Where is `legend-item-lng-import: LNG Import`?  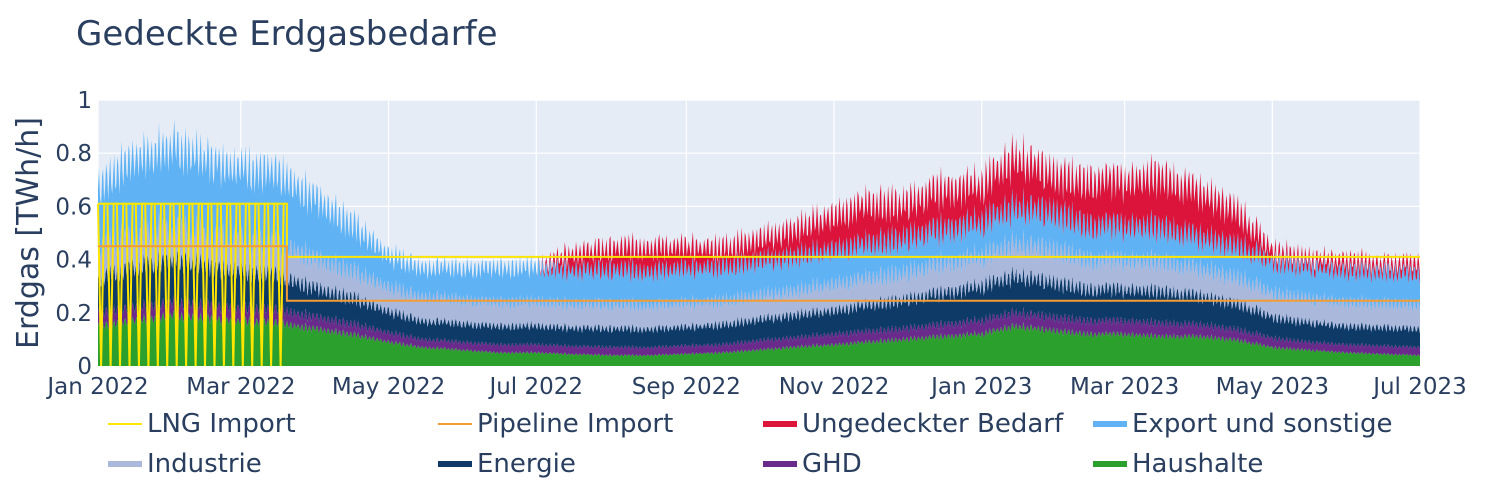 legend-item-lng-import: LNG Import is located at coordinates (202, 424).